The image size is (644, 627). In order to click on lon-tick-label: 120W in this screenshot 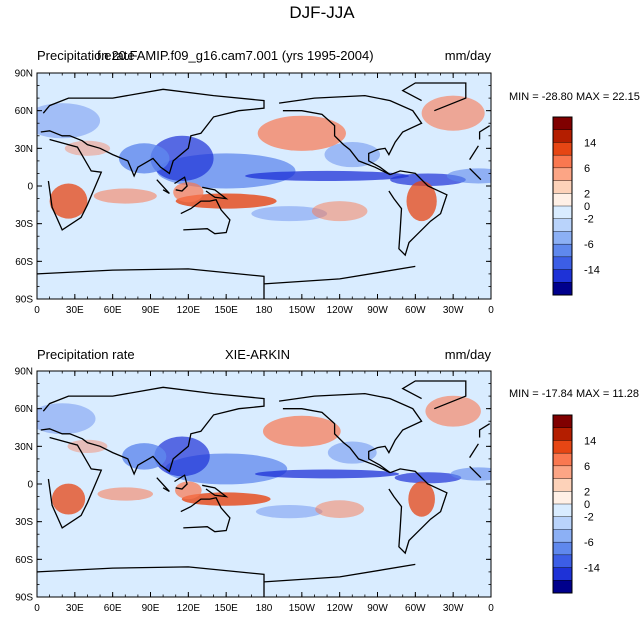, I will do `click(340, 608)`.